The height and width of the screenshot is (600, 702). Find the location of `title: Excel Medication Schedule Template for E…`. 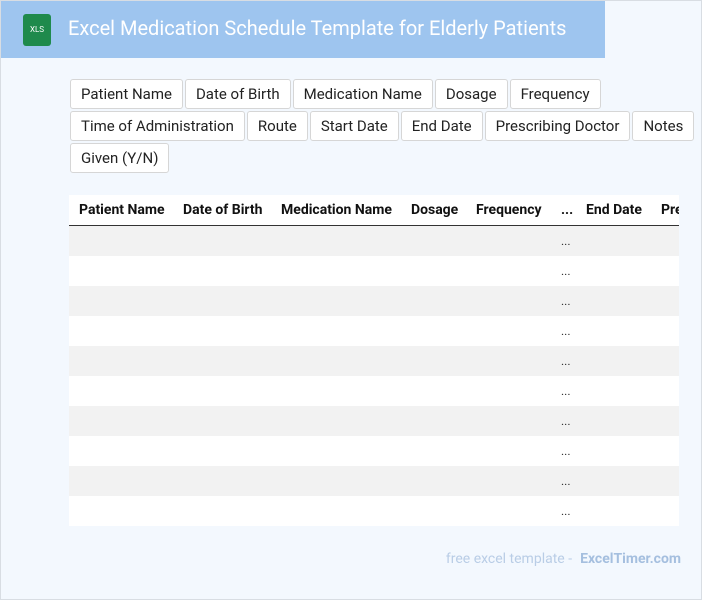

title: Excel Medication Schedule Template for E… is located at coordinates (317, 28).